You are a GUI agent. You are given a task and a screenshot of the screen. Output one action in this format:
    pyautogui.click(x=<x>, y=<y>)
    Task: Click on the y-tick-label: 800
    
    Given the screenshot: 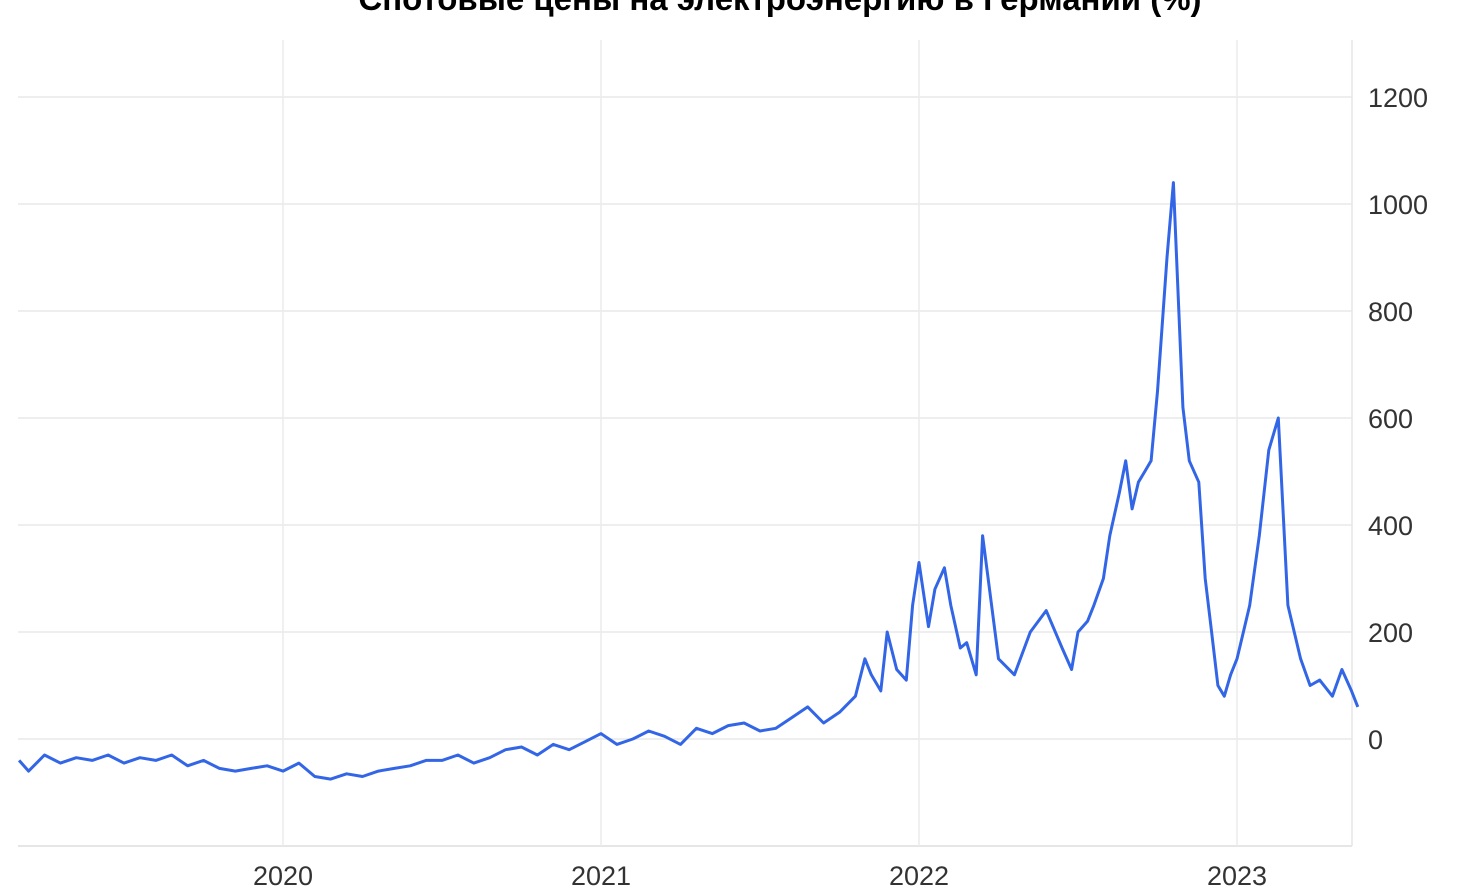 What is the action you would take?
    pyautogui.click(x=1390, y=312)
    